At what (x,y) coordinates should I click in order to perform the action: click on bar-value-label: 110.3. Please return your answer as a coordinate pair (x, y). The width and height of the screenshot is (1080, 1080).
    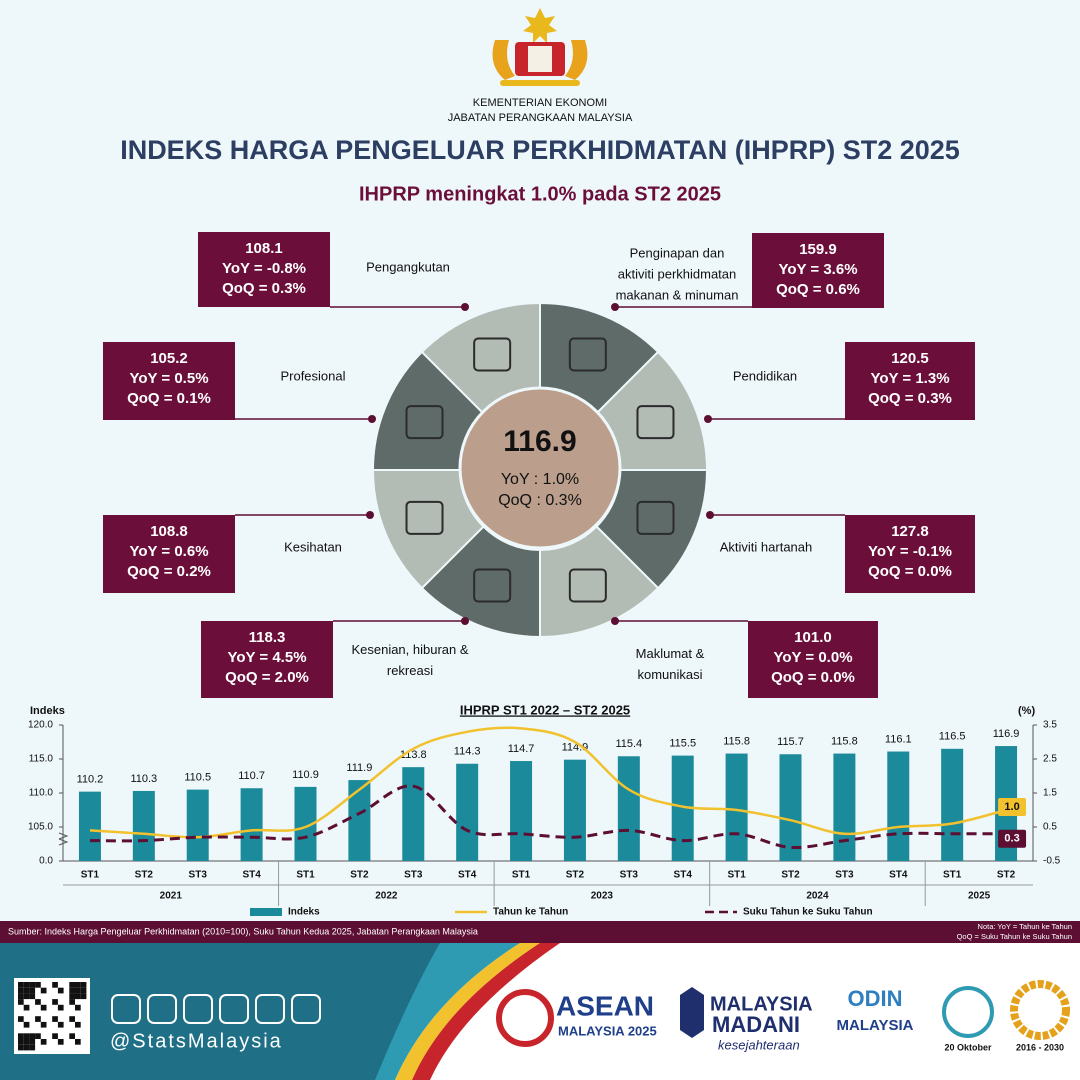
    Looking at the image, I should click on (143, 779).